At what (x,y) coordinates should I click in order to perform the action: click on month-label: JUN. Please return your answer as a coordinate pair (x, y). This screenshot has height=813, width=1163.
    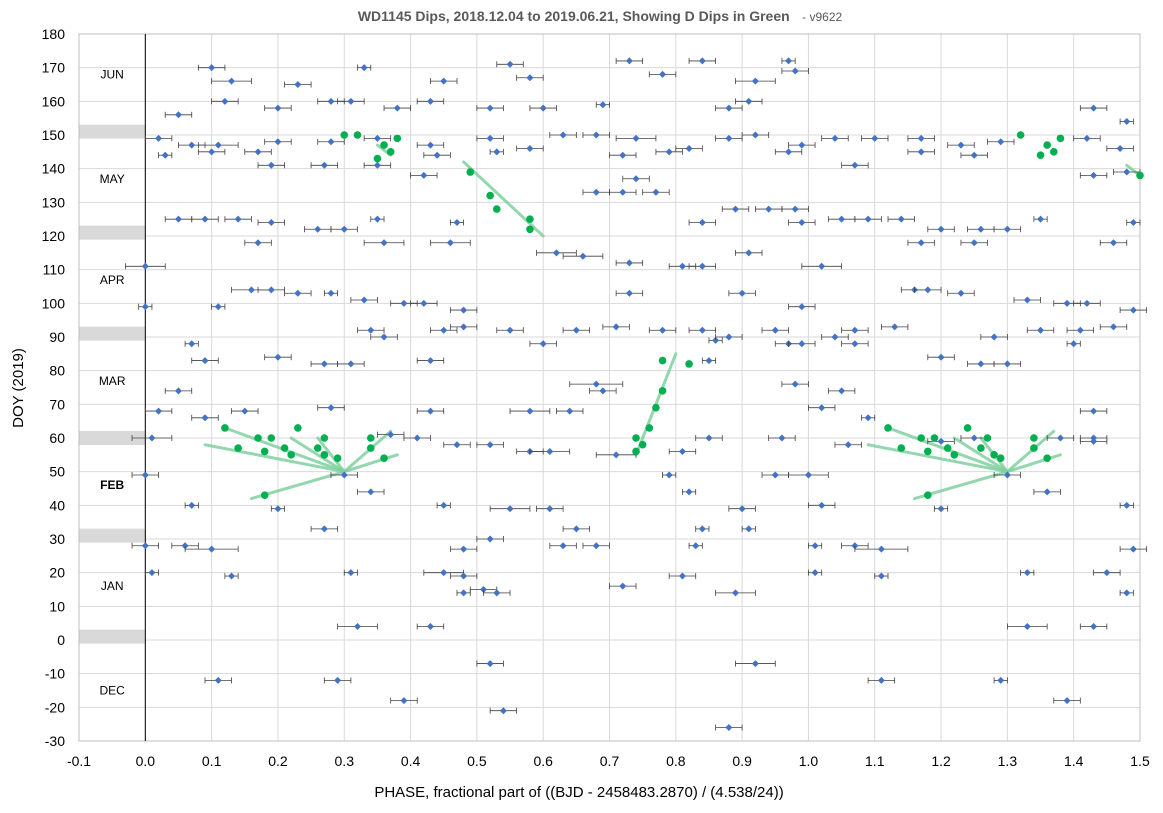
    Looking at the image, I should click on (111, 74).